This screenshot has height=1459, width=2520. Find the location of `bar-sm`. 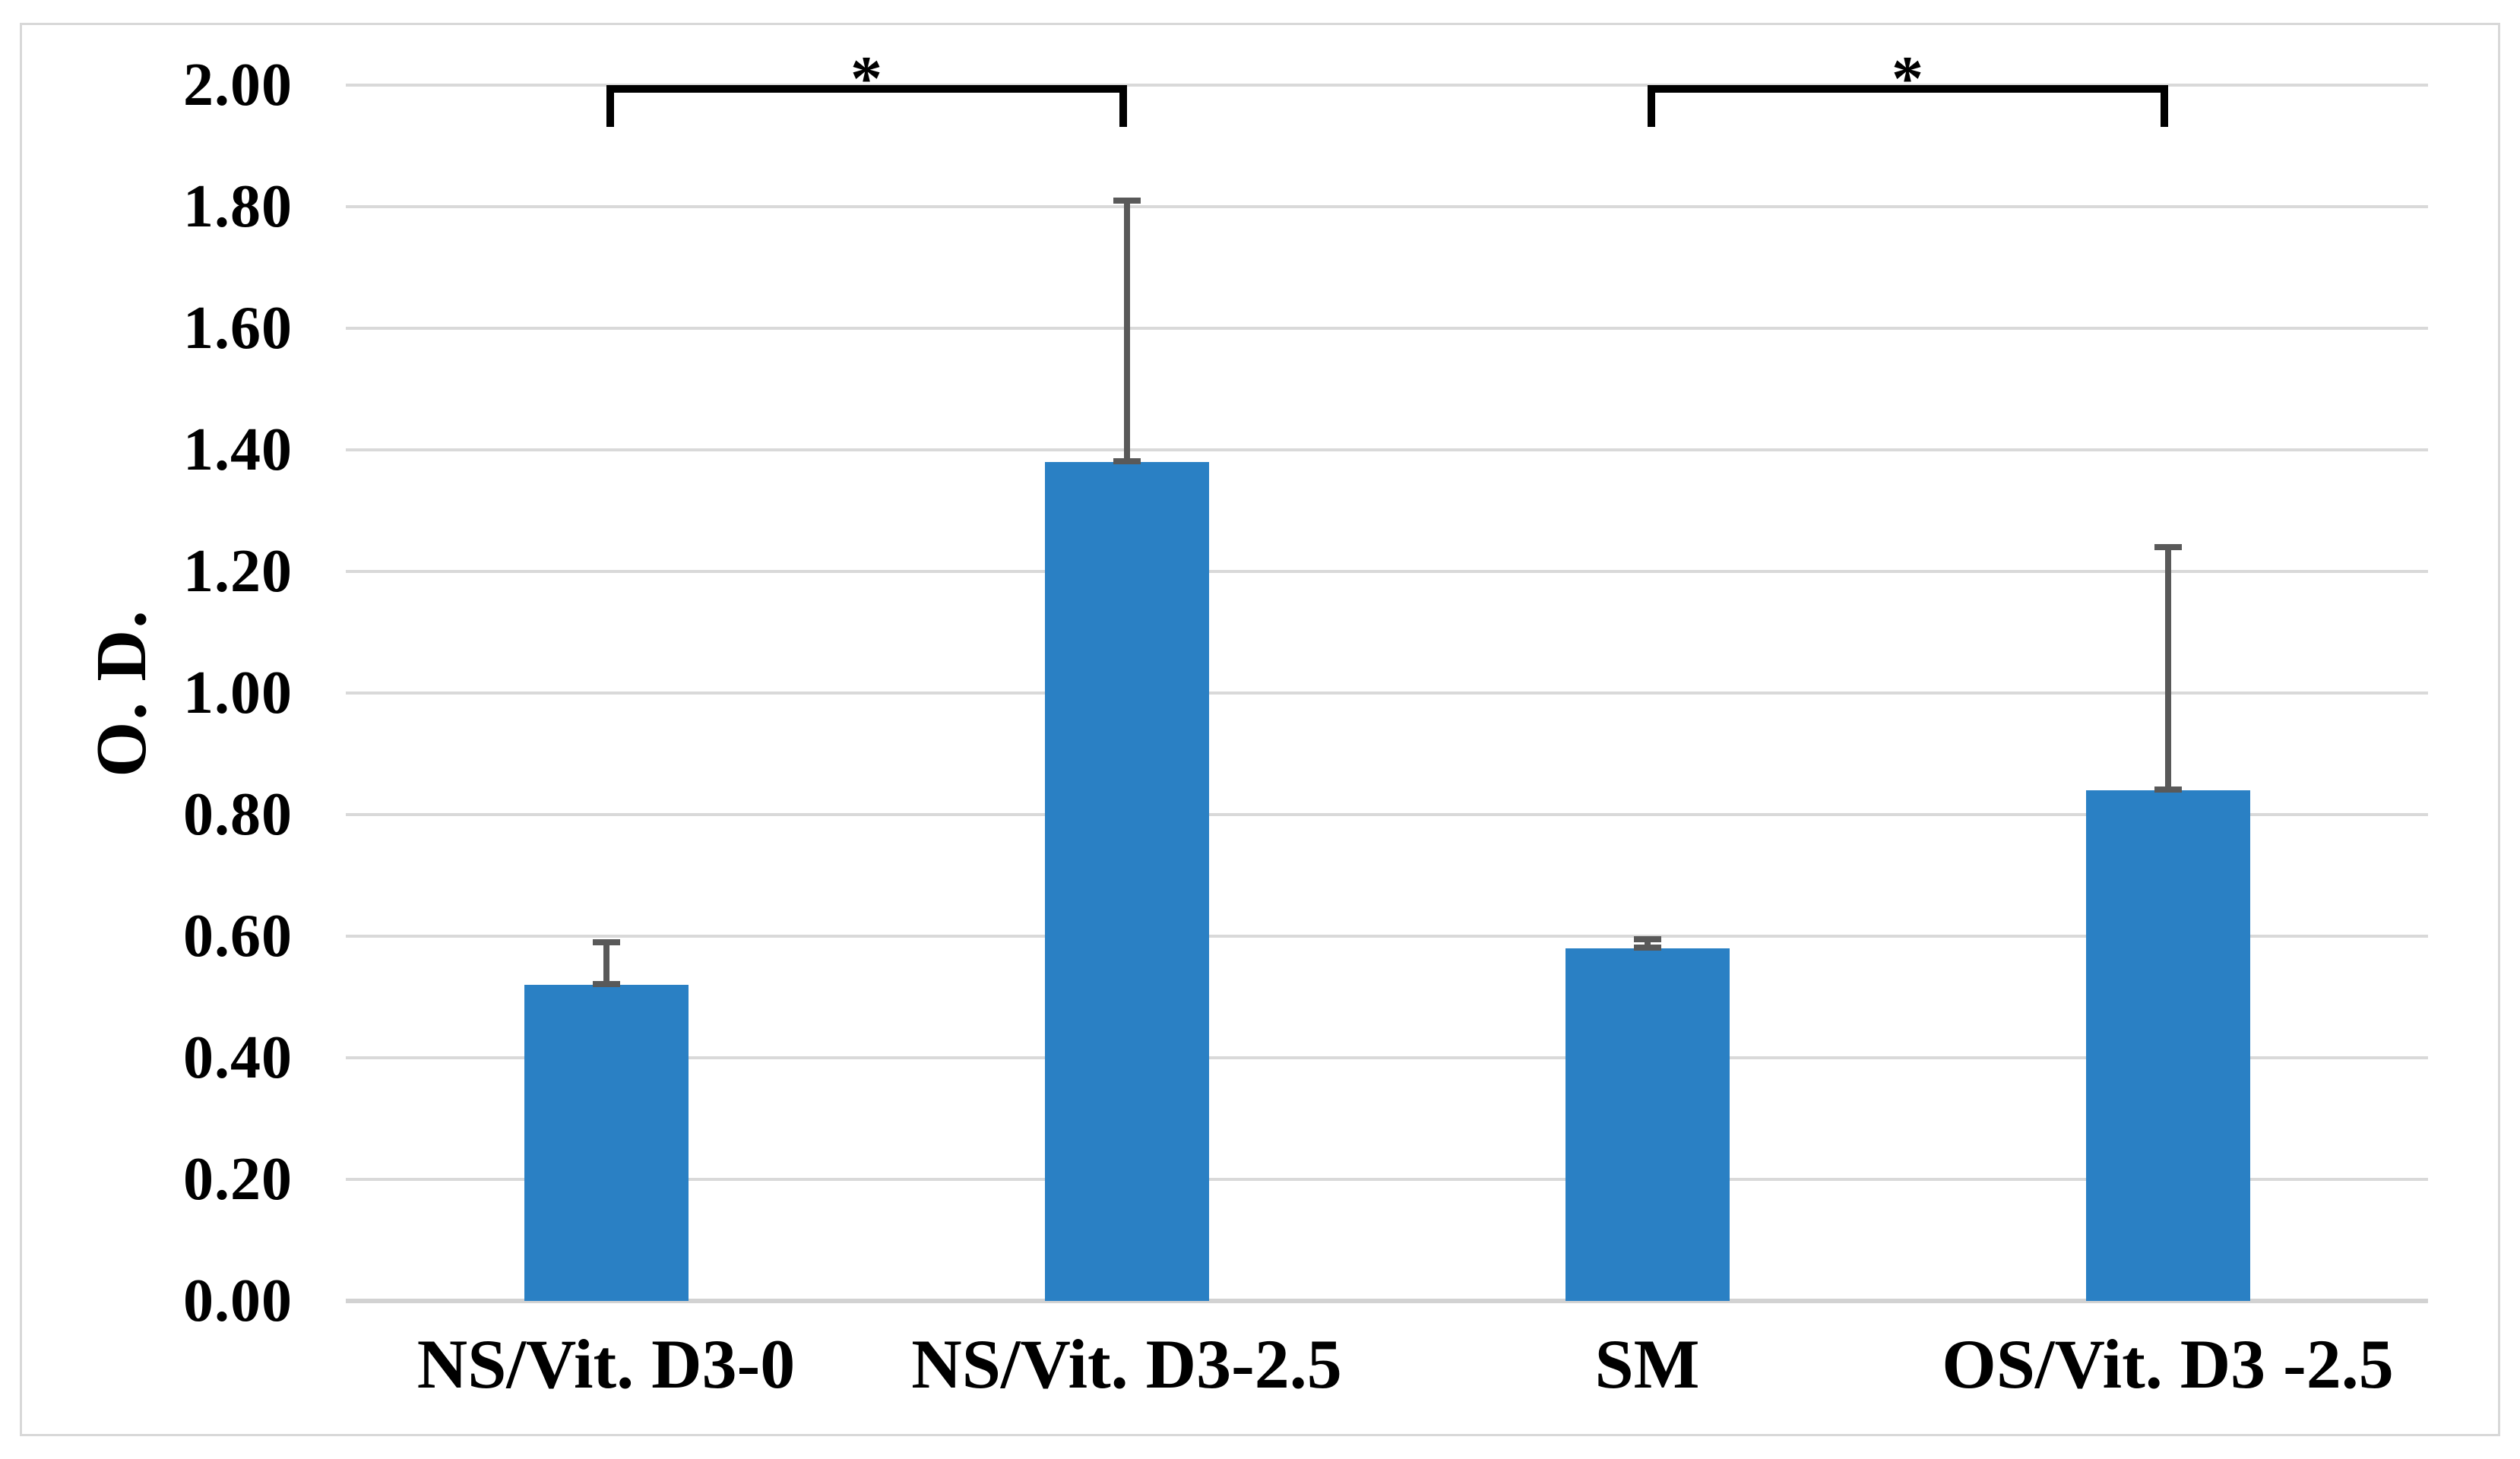

bar-sm is located at coordinates (1647, 1124).